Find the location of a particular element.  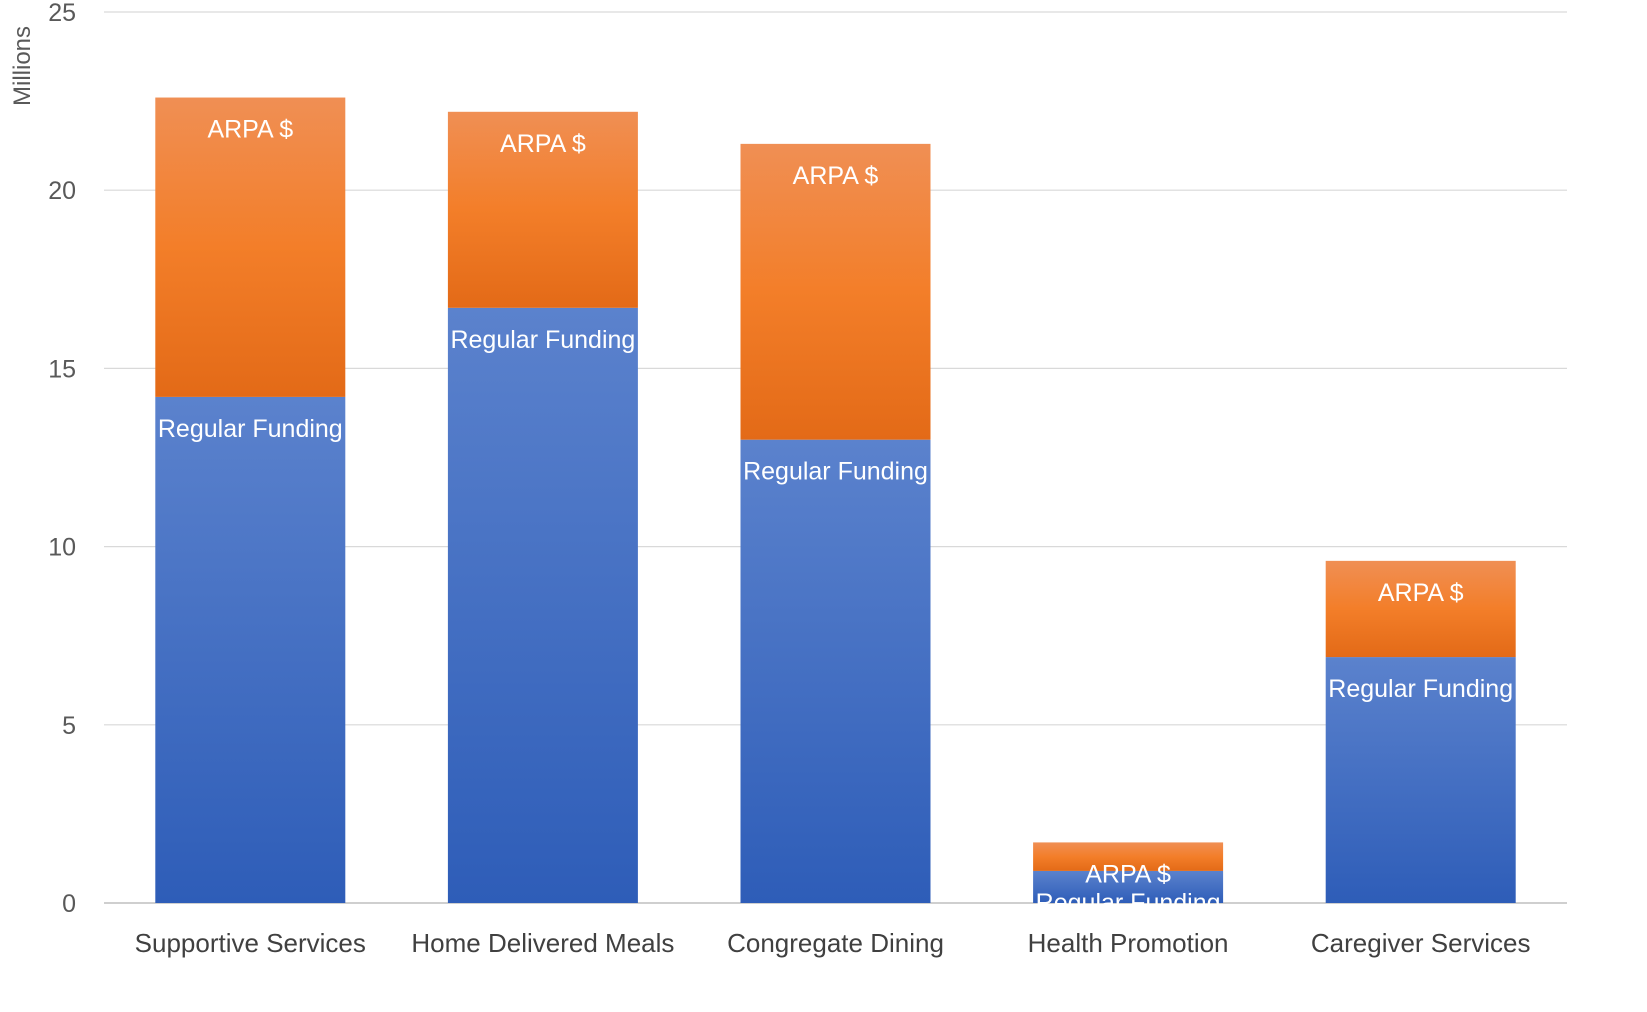

y-tick-label: 5 is located at coordinates (69, 726).